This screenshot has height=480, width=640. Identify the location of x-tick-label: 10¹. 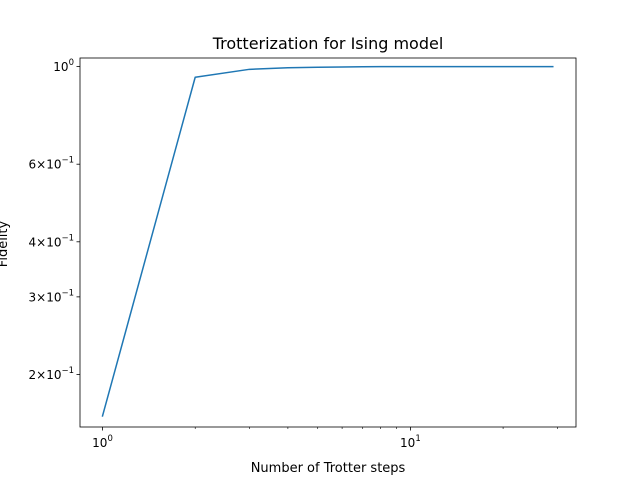
(410, 442).